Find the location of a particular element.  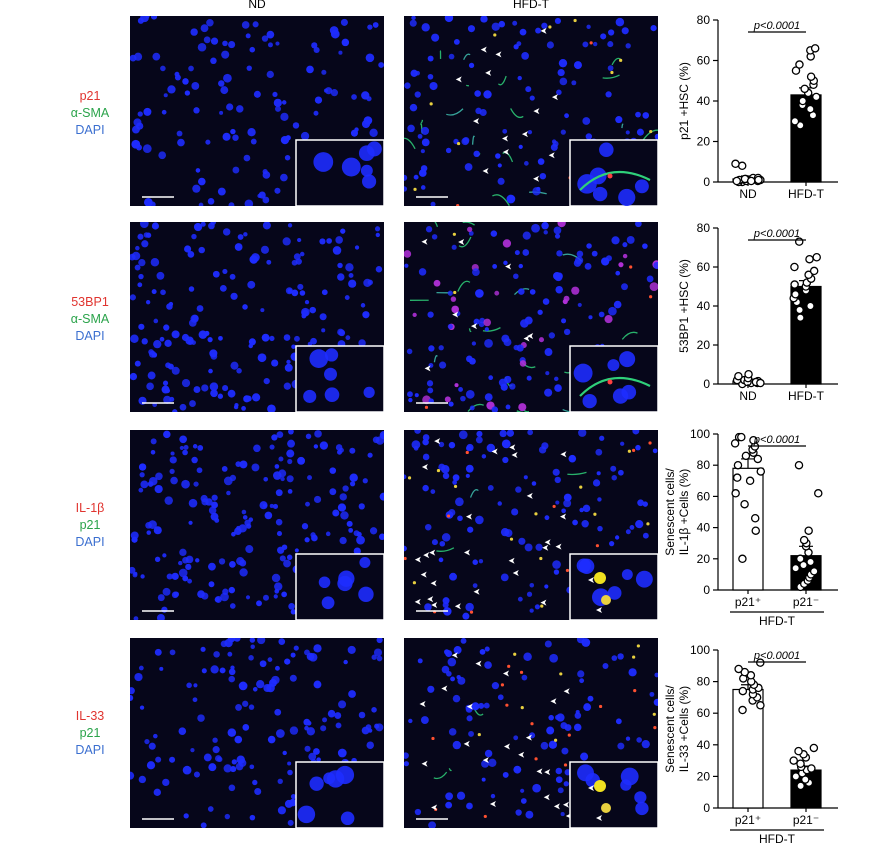

stain-line: p21 is located at coordinates (90, 96).